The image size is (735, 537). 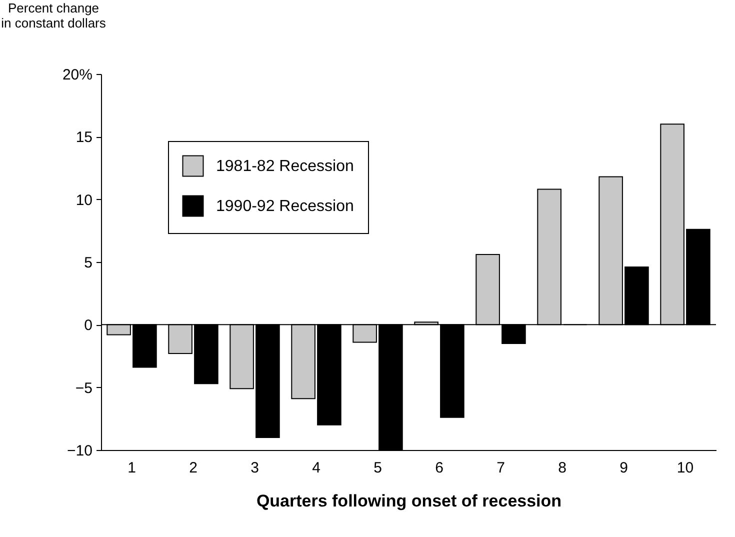 I want to click on y-tick-label: 15, so click(x=84, y=137).